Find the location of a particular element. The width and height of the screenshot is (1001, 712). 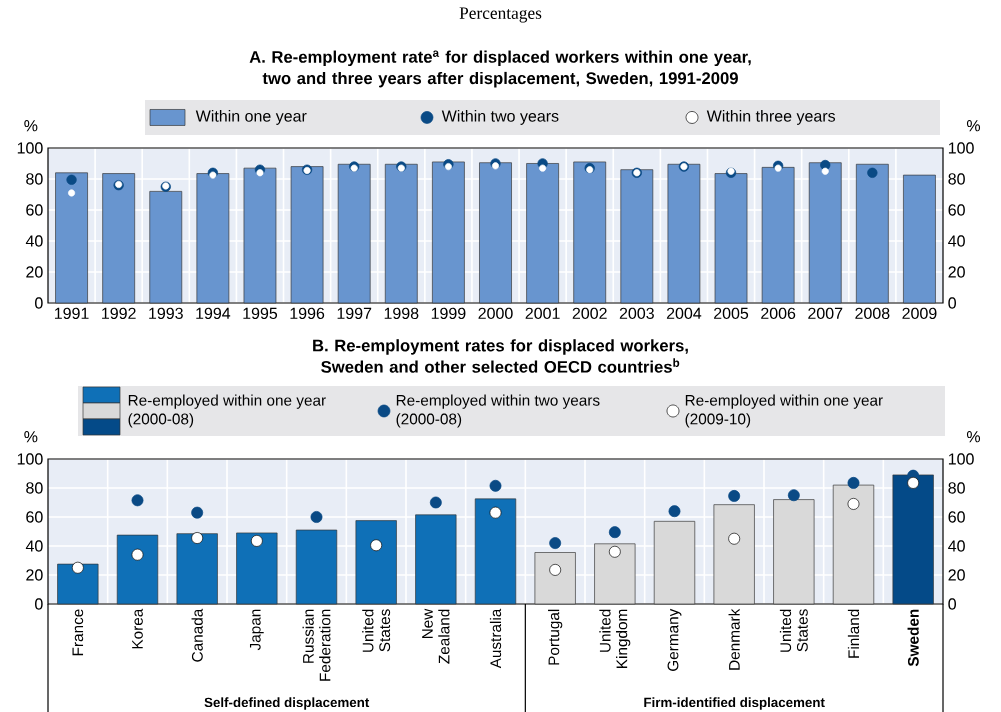

legend-label: Within two years is located at coordinates (500, 117).